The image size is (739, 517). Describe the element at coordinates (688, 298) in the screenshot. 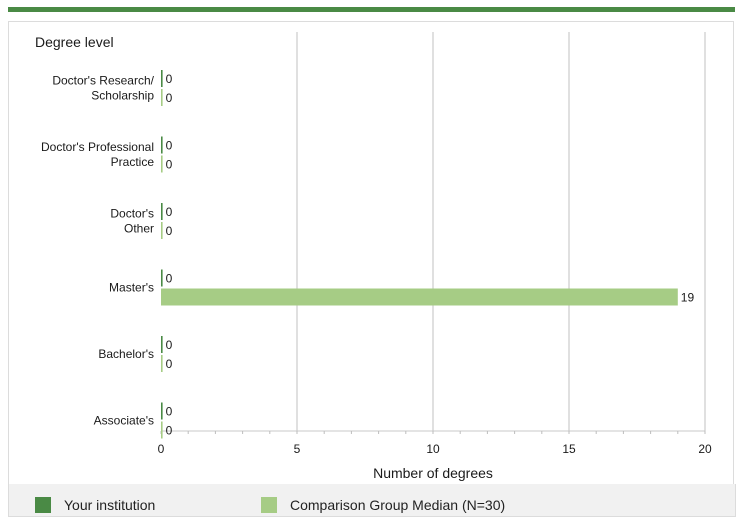

I see `data-label-series1-cat3: 19` at that location.